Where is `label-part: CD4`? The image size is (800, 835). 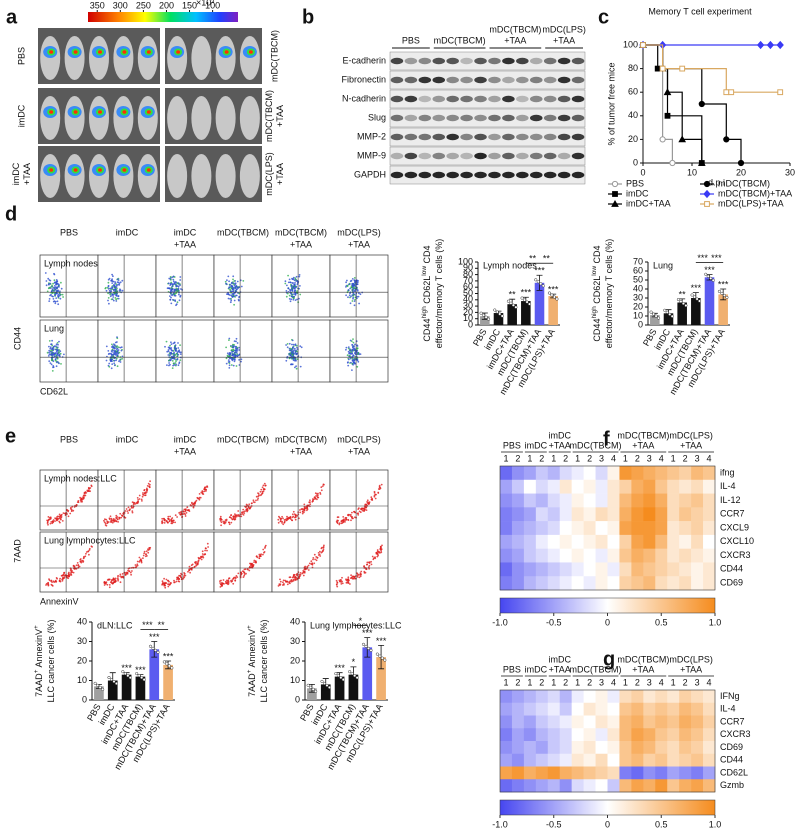 label-part: CD4 is located at coordinates (597, 255).